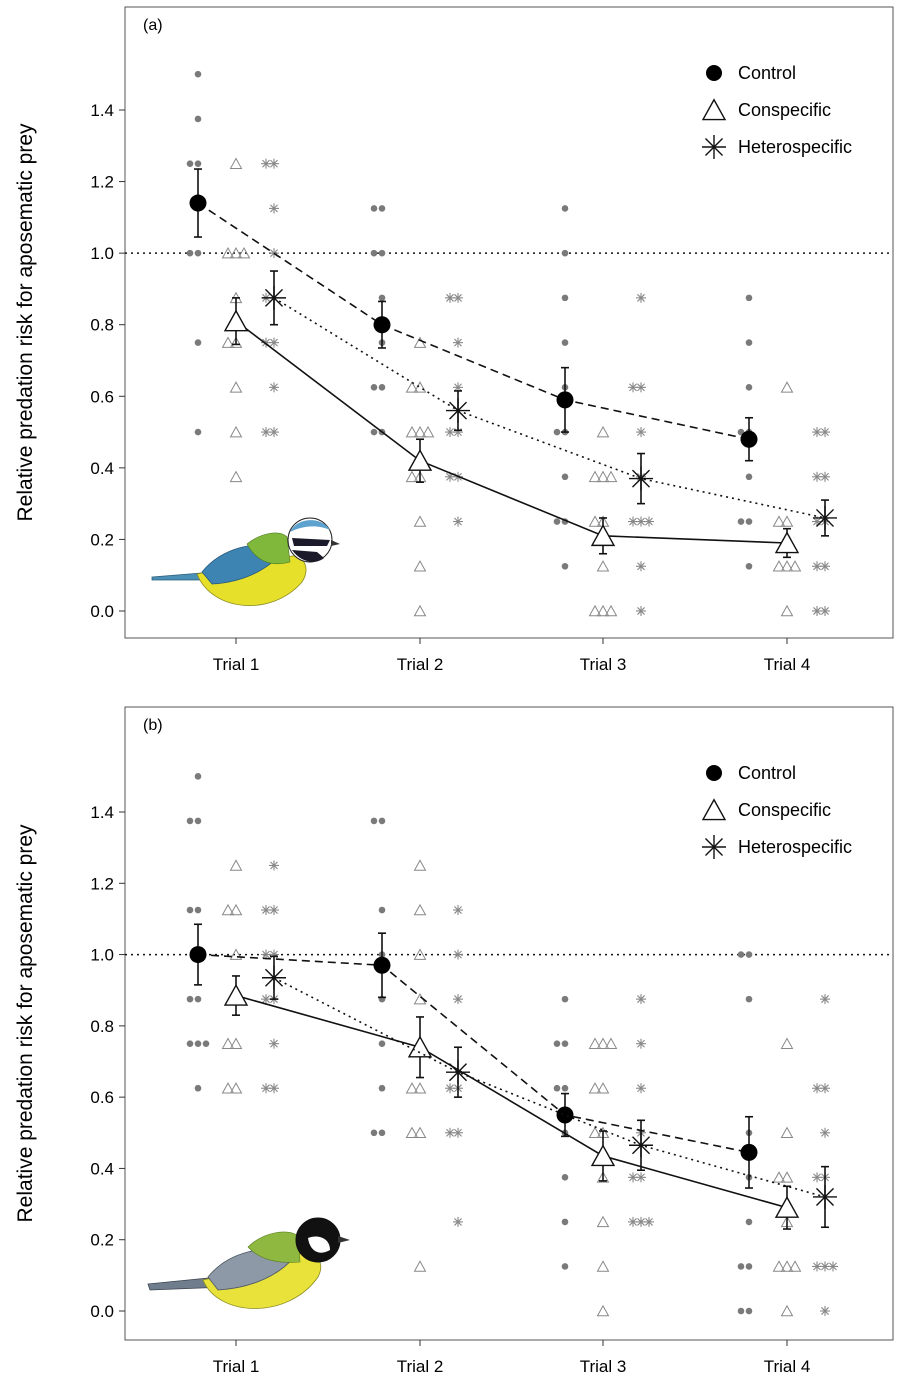 The width and height of the screenshot is (898, 1376). I want to click on series-conspecific, so click(511, 428).